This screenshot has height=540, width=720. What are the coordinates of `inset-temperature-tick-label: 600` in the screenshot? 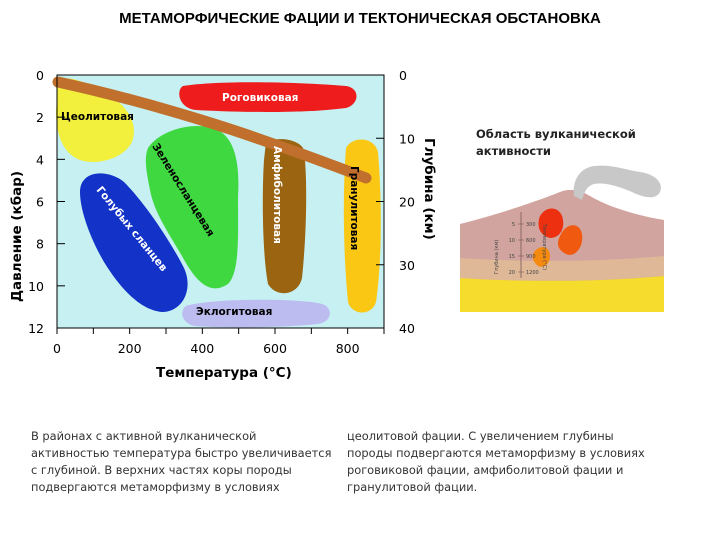 It's located at (531, 241).